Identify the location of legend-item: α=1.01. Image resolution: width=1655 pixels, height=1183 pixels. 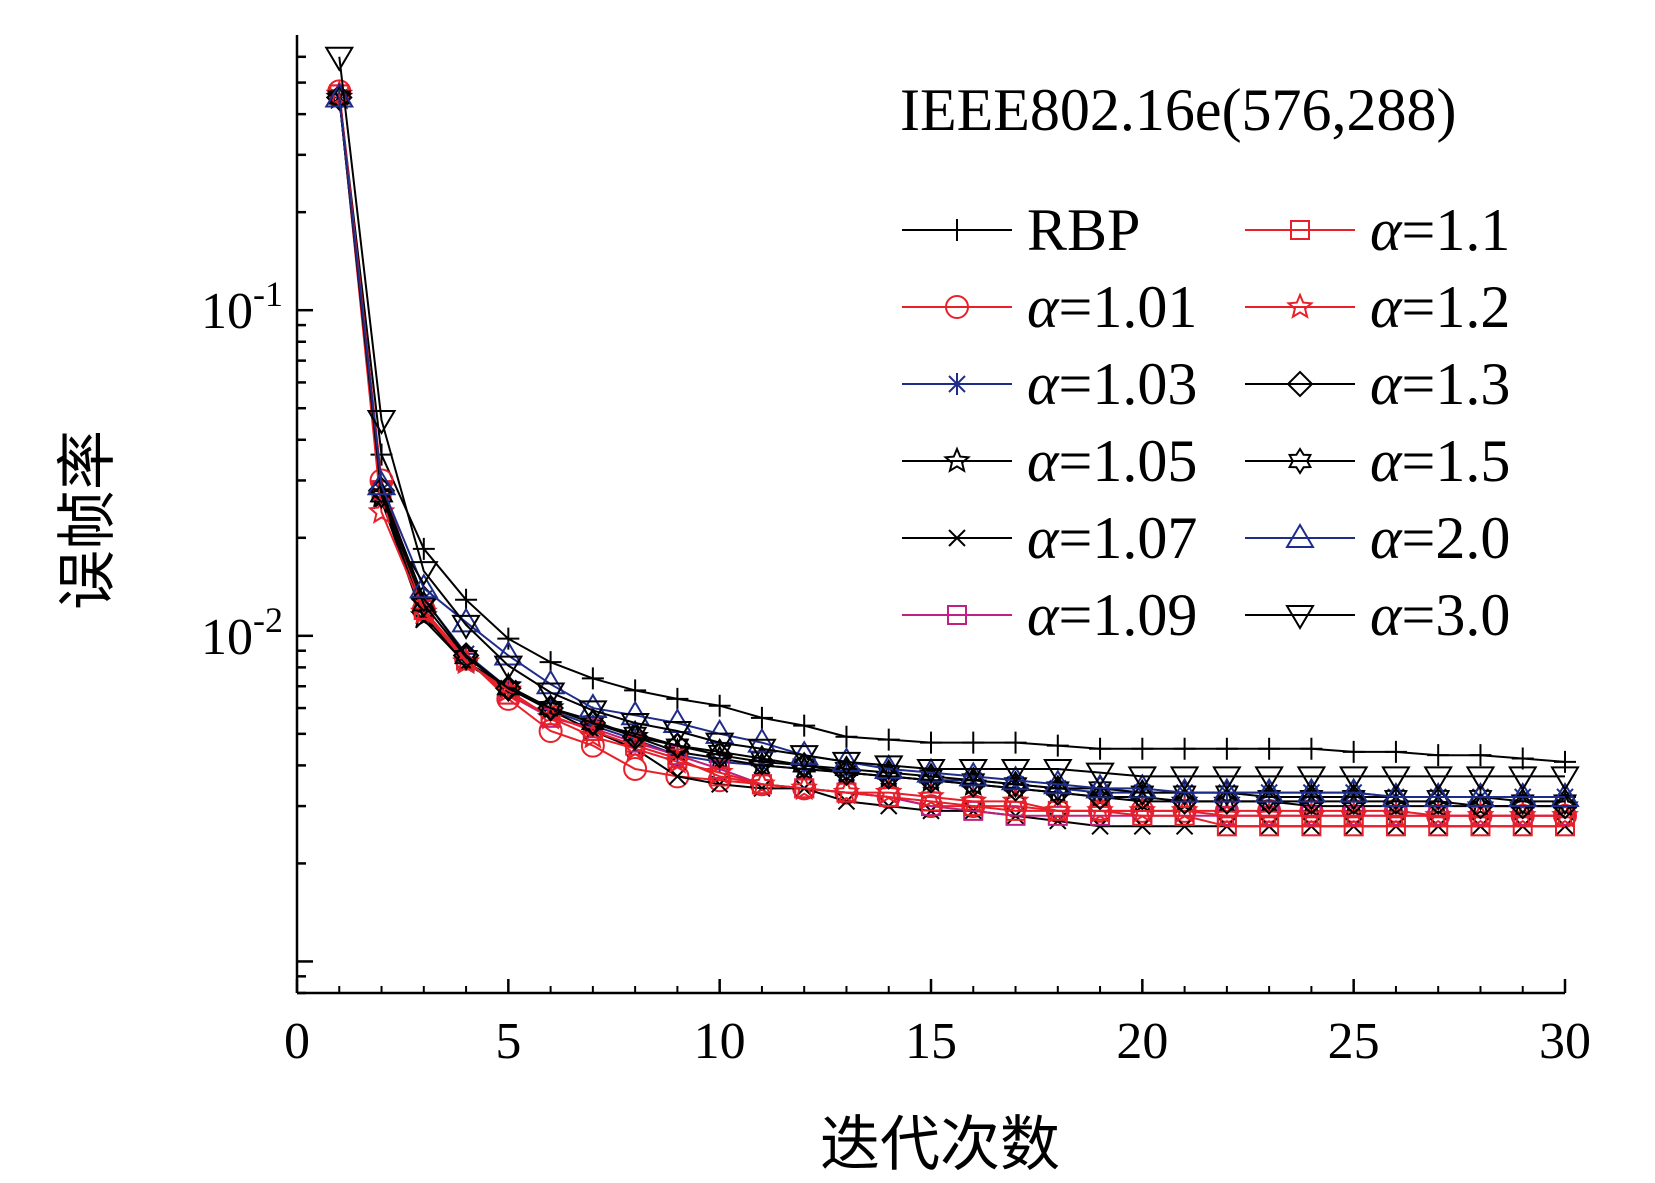
(1049, 307).